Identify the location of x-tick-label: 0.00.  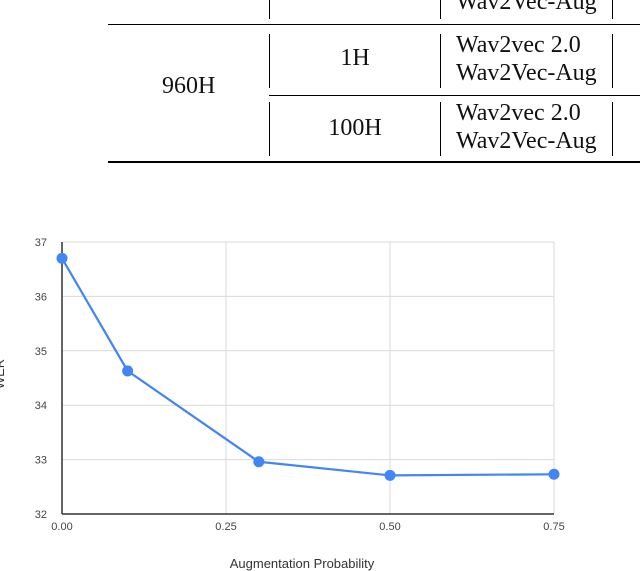
(61, 527).